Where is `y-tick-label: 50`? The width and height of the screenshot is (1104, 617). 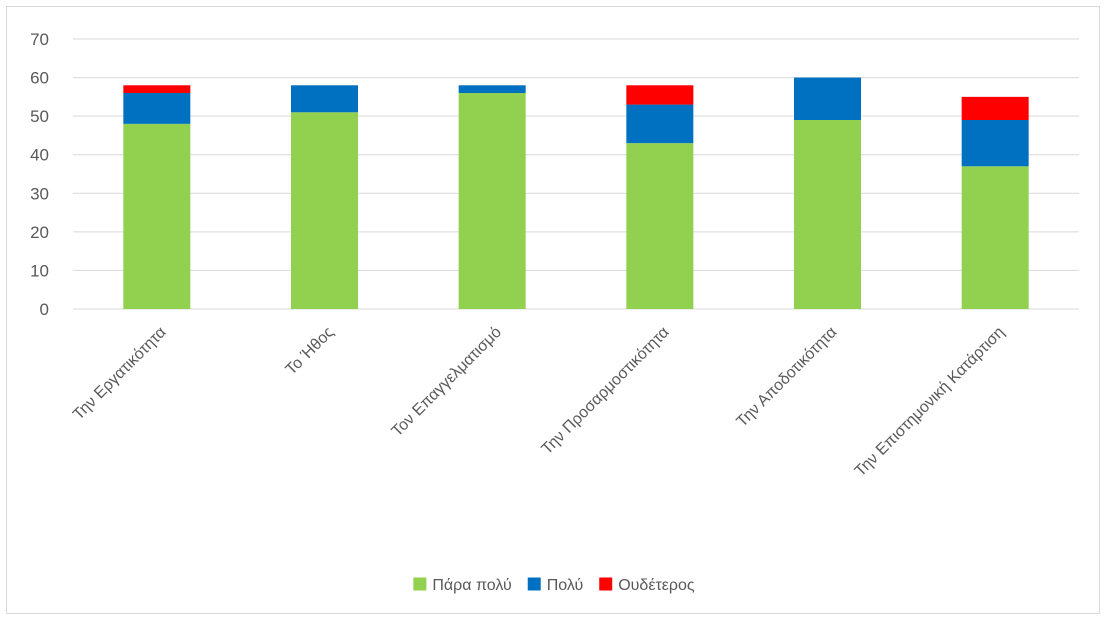 y-tick-label: 50 is located at coordinates (39, 116).